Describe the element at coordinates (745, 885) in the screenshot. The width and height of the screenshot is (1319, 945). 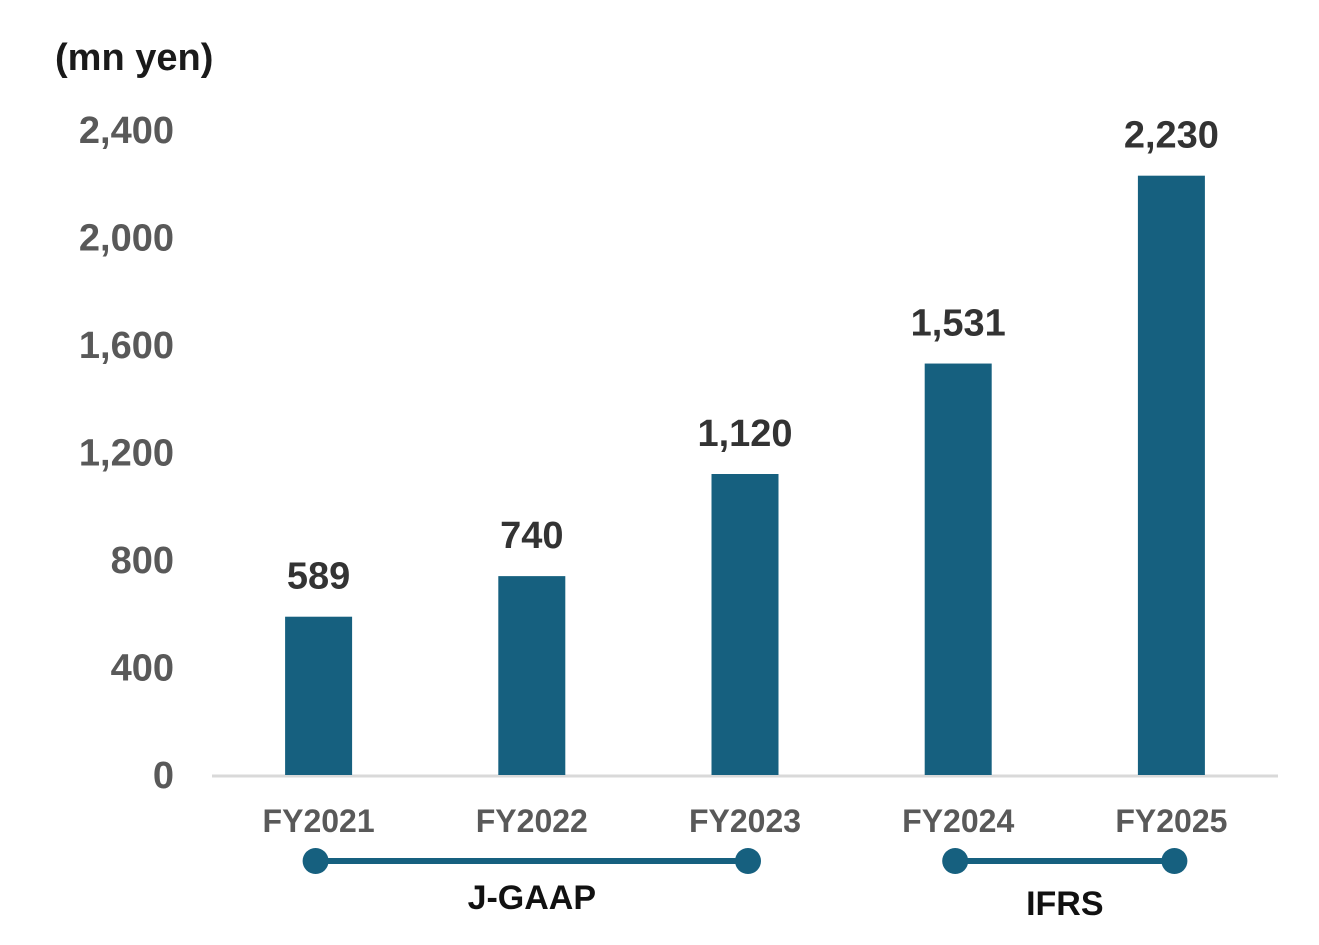
I see `accounting-standard-groups: J-GAAP IFRS` at that location.